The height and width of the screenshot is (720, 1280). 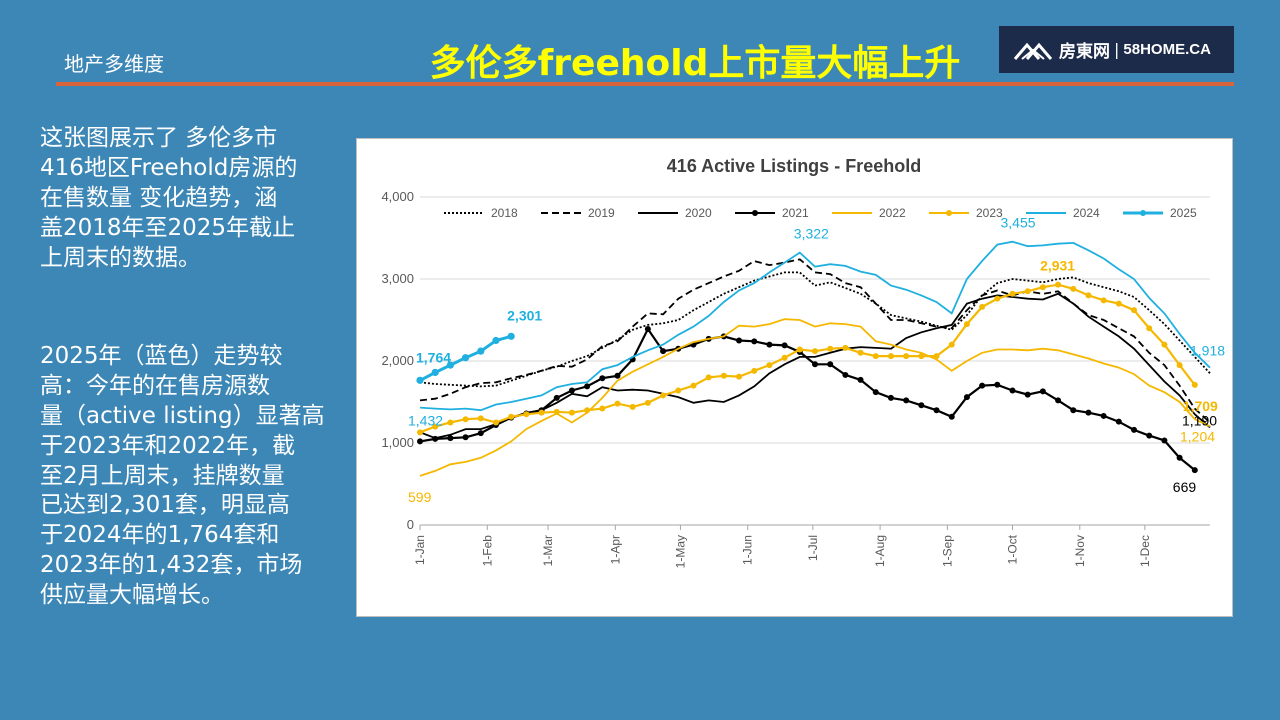 I want to click on logo-domain: 58HOME.CA, so click(x=1167, y=49).